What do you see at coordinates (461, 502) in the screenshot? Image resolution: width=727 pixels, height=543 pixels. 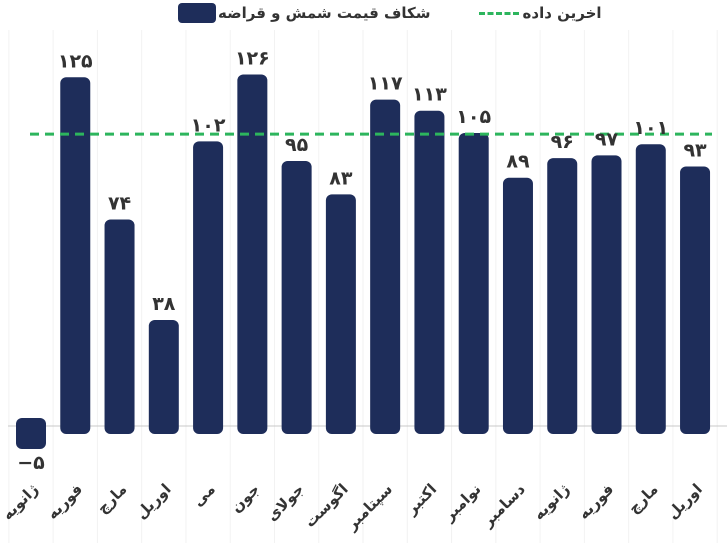 I see `x-axis-label: نوامبر` at bounding box center [461, 502].